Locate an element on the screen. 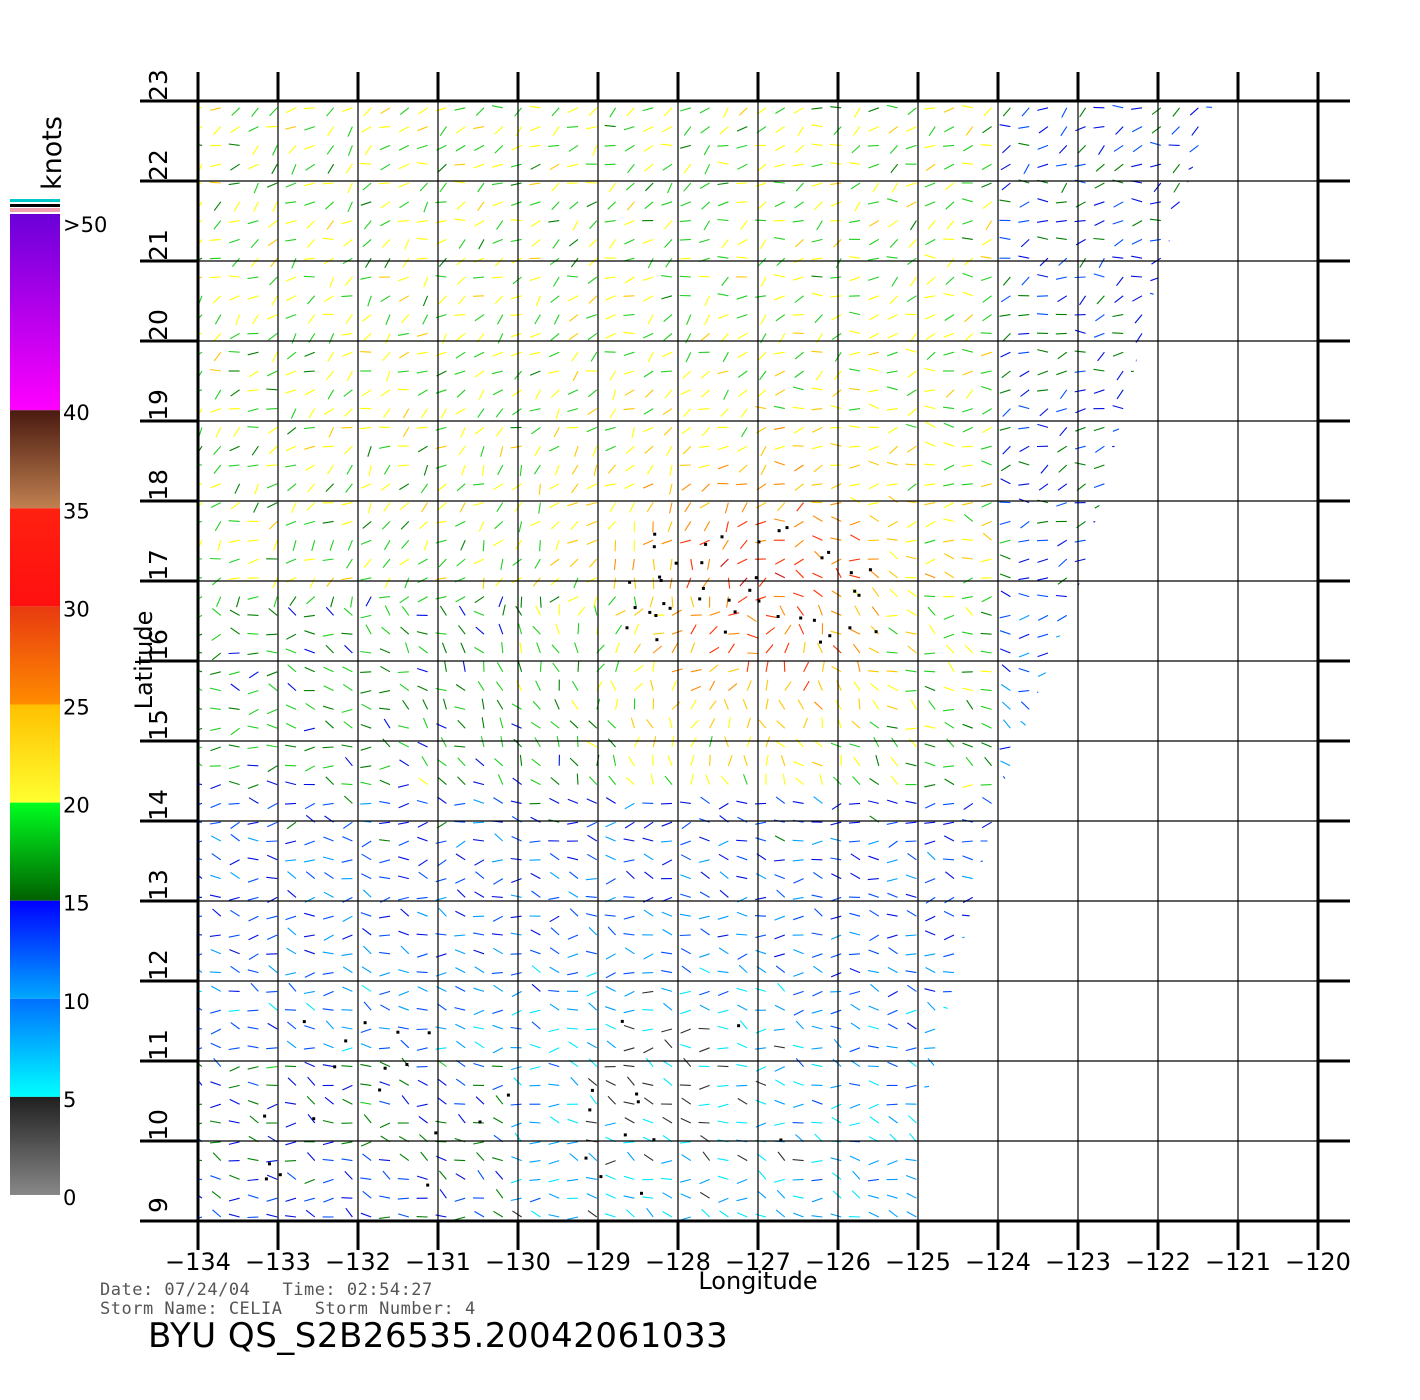 The height and width of the screenshot is (1400, 1420). x-axis-label: Longitude is located at coordinates (757, 1281).